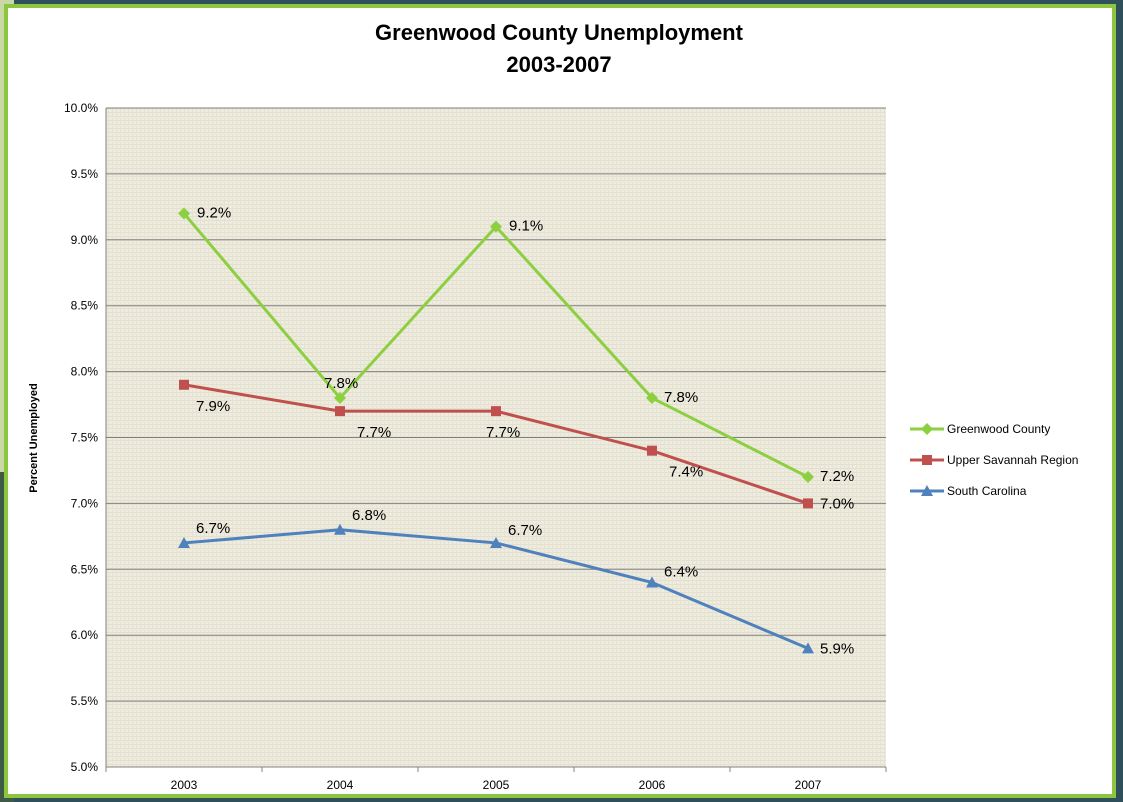  What do you see at coordinates (85, 701) in the screenshot?
I see `y-tick-label: 5.5%` at bounding box center [85, 701].